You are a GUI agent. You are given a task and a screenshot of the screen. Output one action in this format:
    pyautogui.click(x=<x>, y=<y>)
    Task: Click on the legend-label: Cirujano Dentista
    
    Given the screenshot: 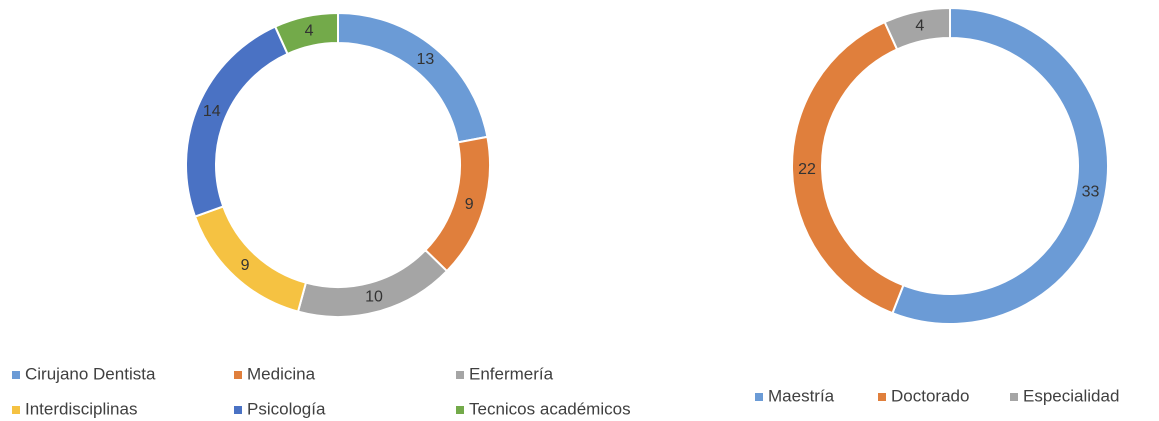 What is the action you would take?
    pyautogui.click(x=90, y=373)
    